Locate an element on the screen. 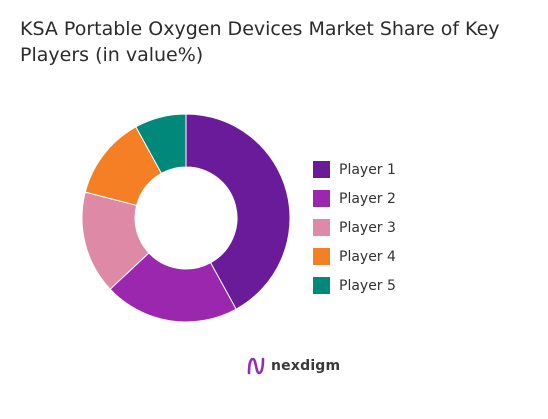 The image size is (548, 419). brand-logo: nexdigm is located at coordinates (293, 366).